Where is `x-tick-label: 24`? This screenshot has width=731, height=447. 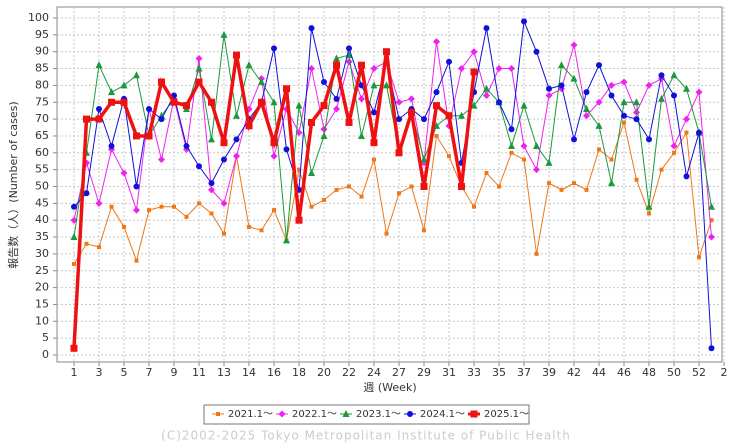
x-tick-label: 24 is located at coordinates (374, 372).